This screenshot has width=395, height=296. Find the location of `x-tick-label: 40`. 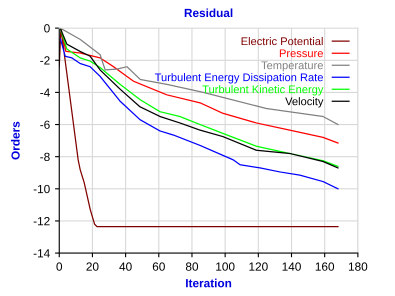

x-tick-label: 40 is located at coordinates (125, 266).